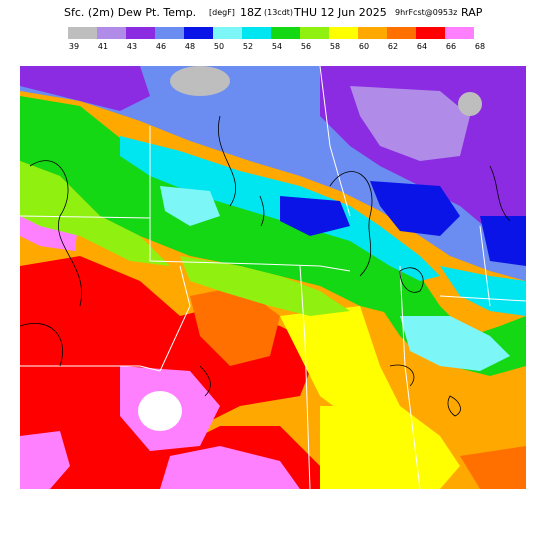 The image size is (548, 548). I want to click on scale-tick-label: 62, so click(393, 46).